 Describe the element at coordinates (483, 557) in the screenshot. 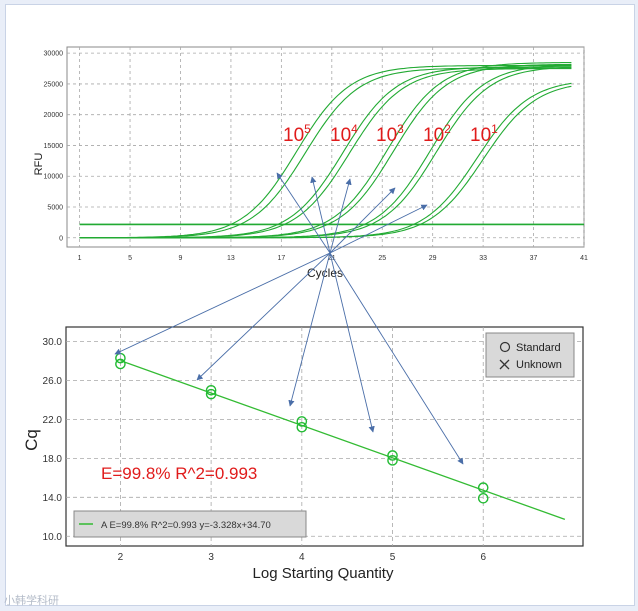

I see `standard-x-tick-label: 6` at that location.